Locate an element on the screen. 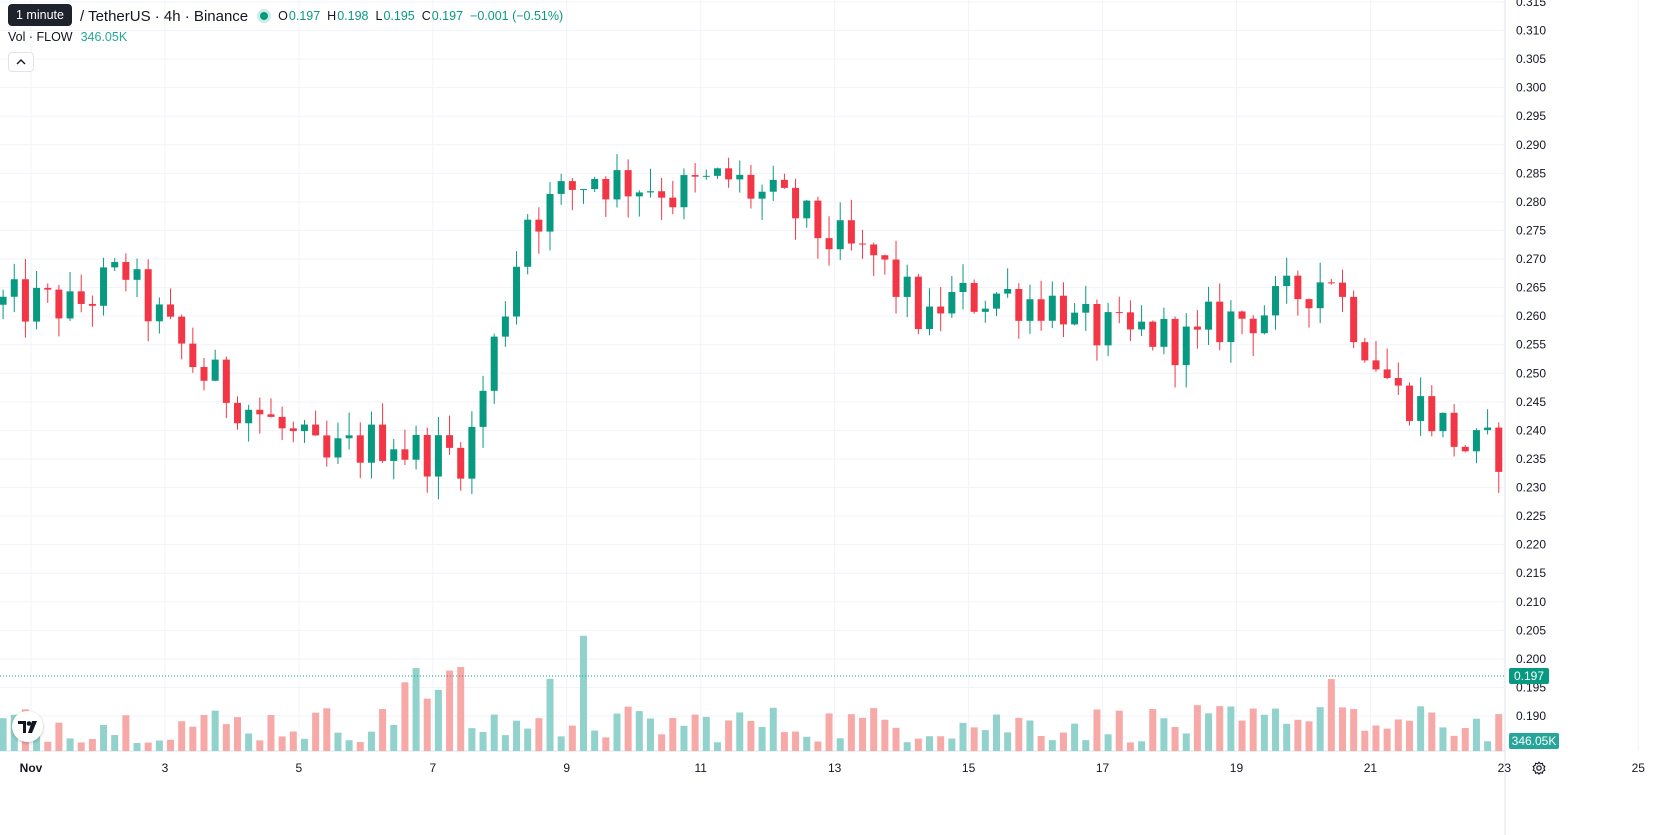 Image resolution: width=1678 pixels, height=835 pixels. chevron-up-icon is located at coordinates (21, 62).